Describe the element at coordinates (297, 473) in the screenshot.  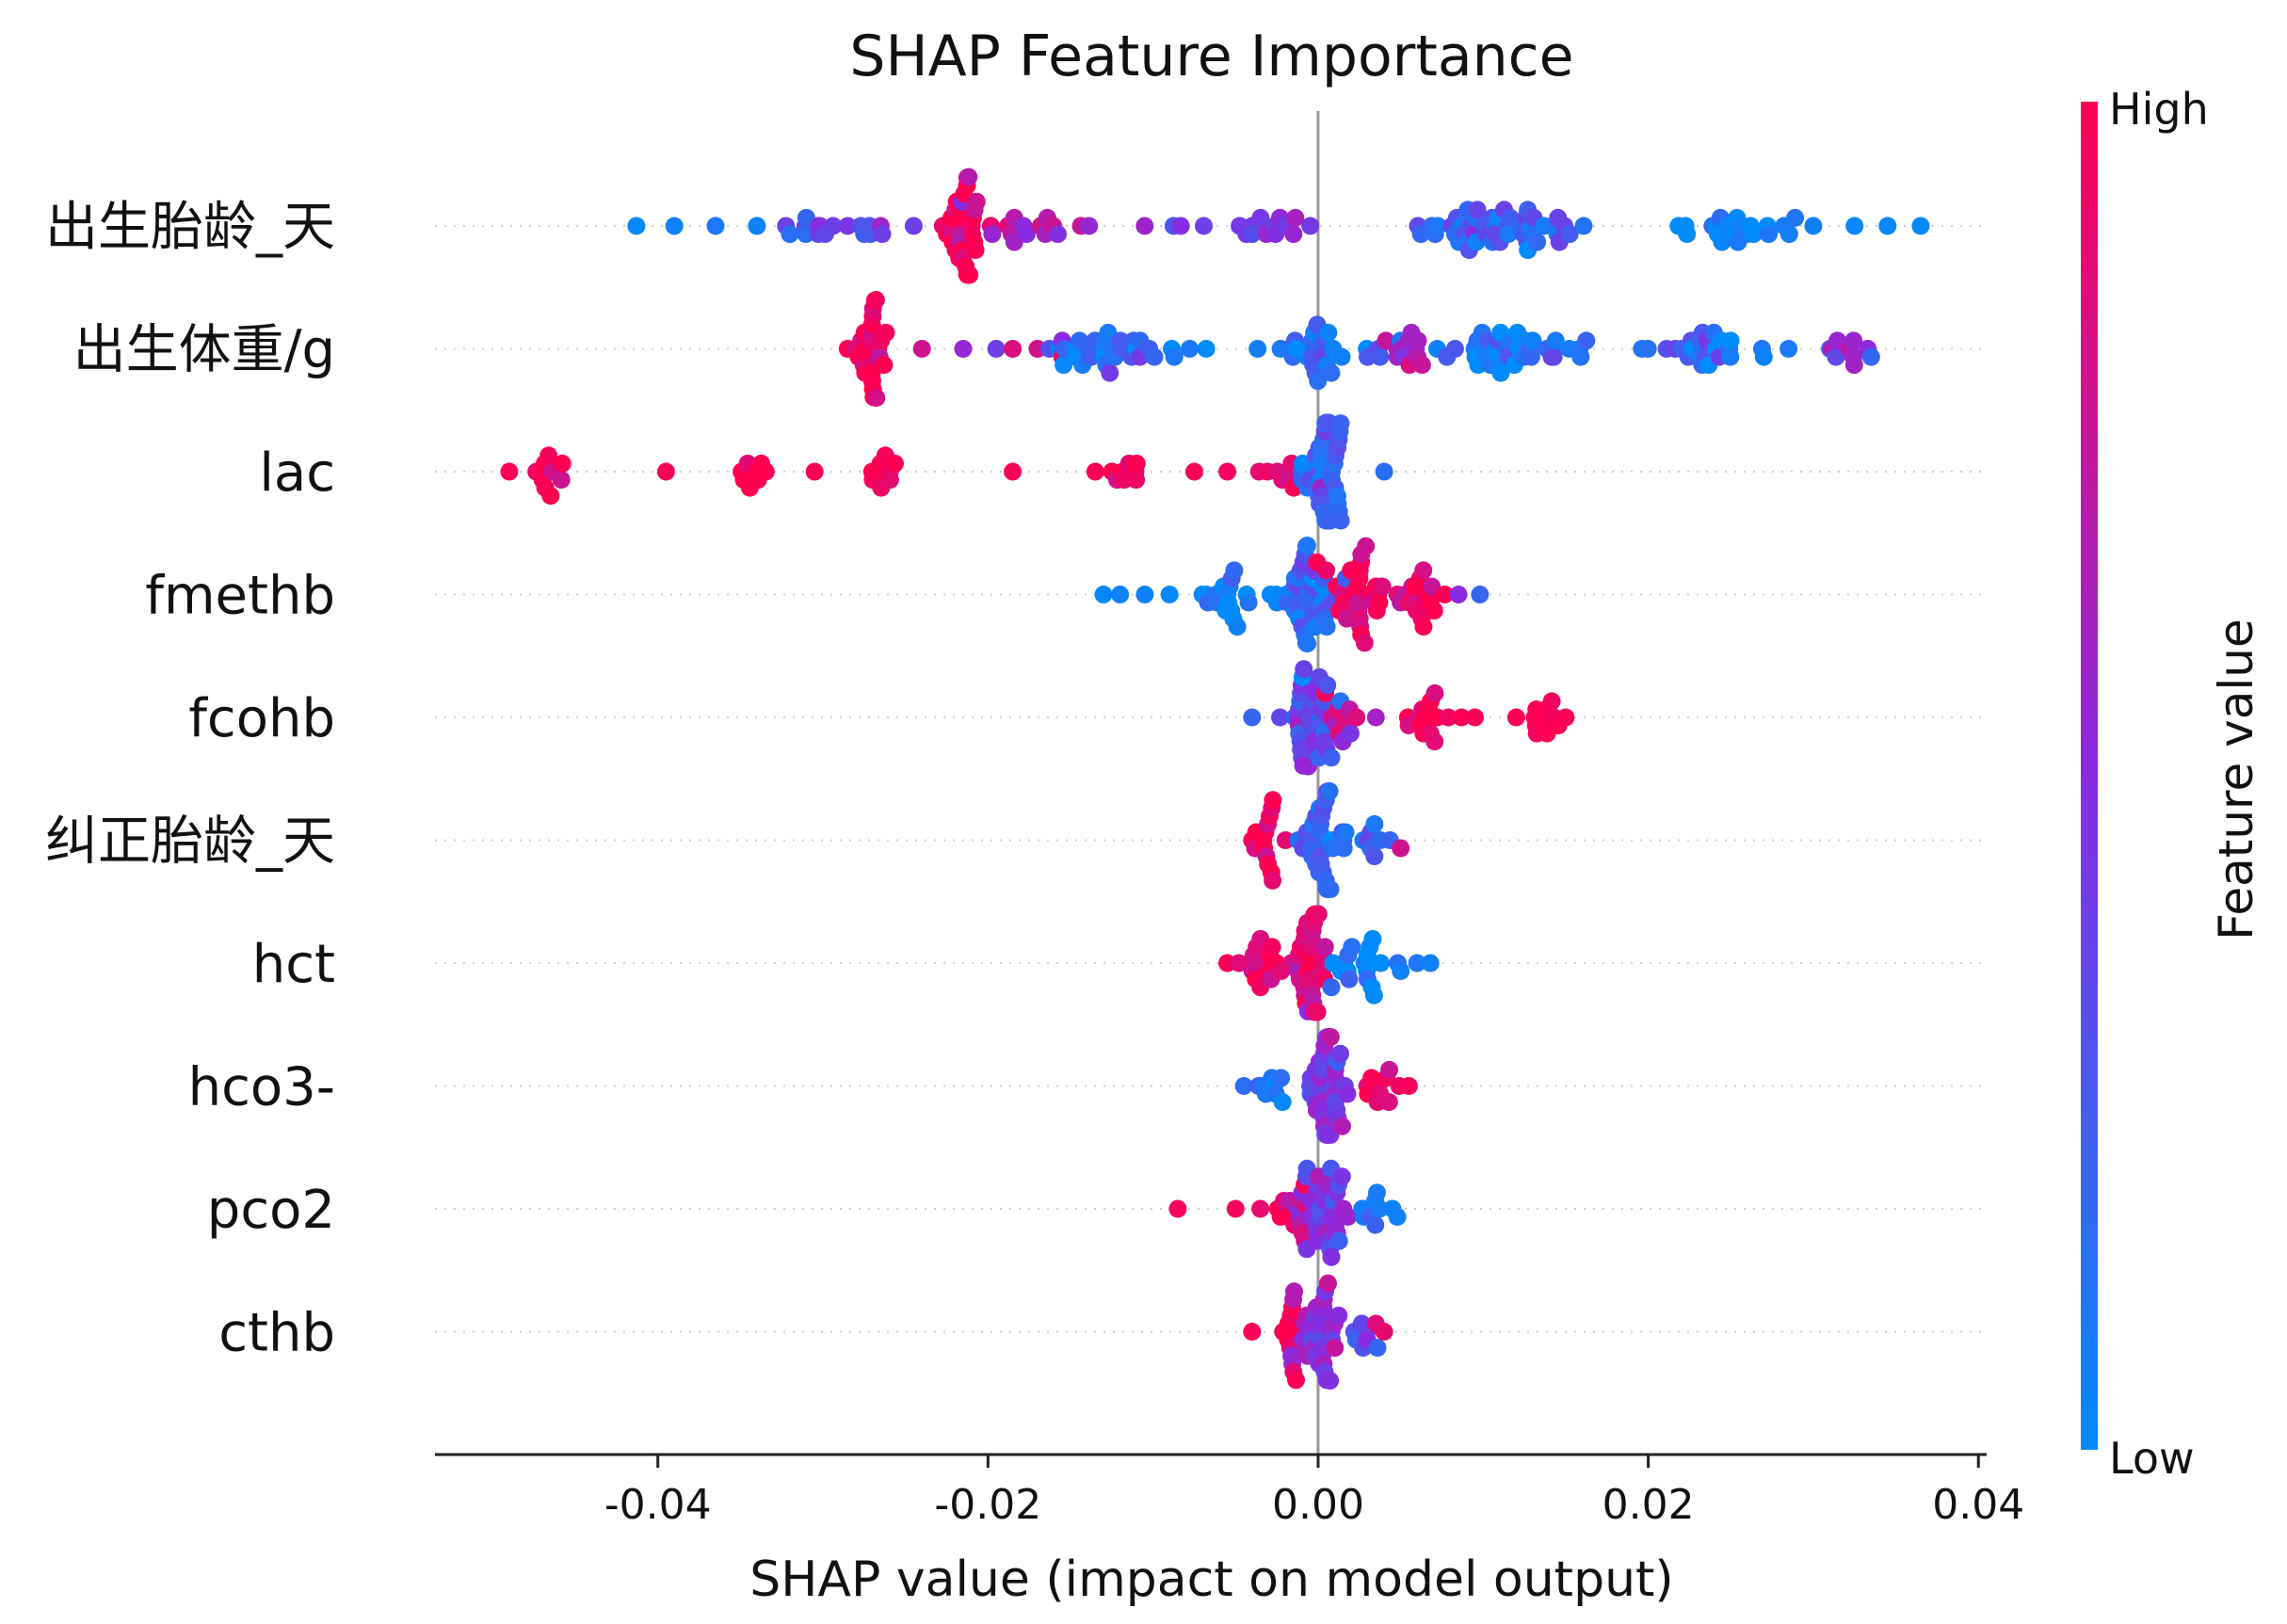
I see `feature-label: lac` at that location.